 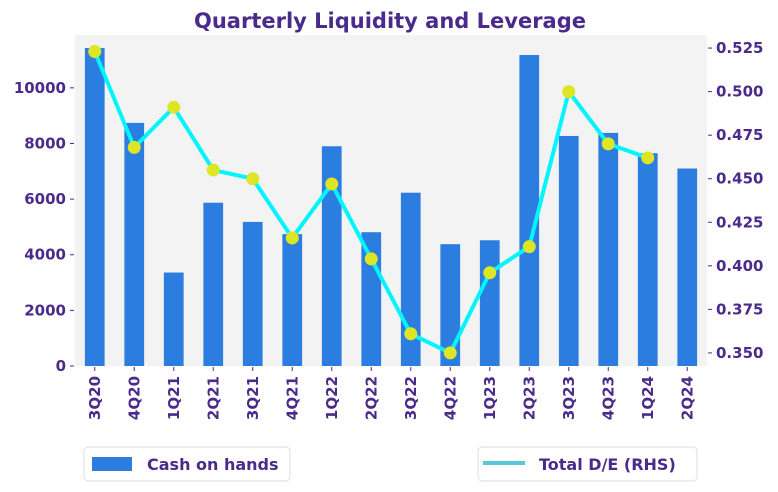 What do you see at coordinates (292, 238) in the screenshot?
I see `de-point-4Q21` at bounding box center [292, 238].